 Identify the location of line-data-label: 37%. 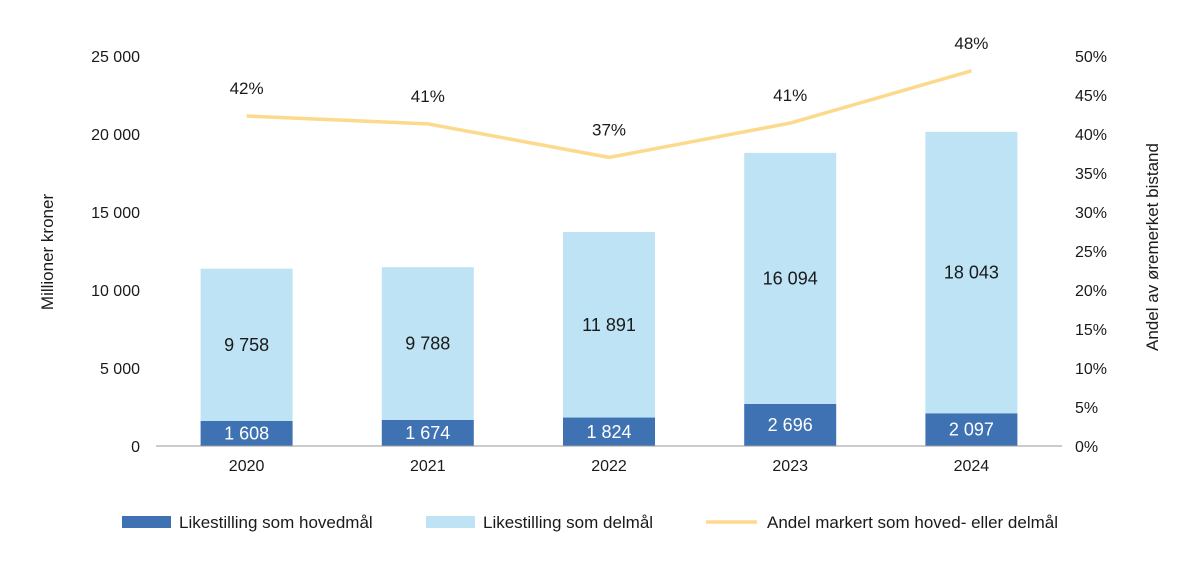
(609, 129).